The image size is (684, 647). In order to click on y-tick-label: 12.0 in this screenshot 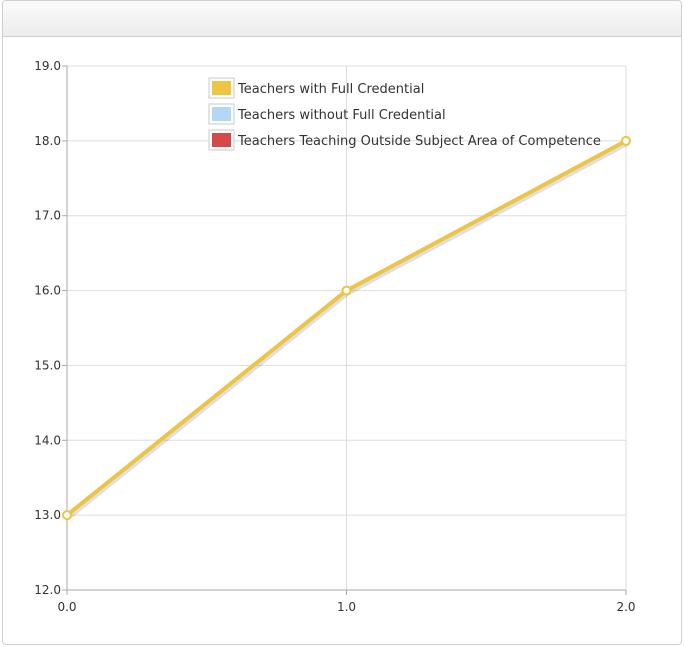, I will do `click(47, 590)`.